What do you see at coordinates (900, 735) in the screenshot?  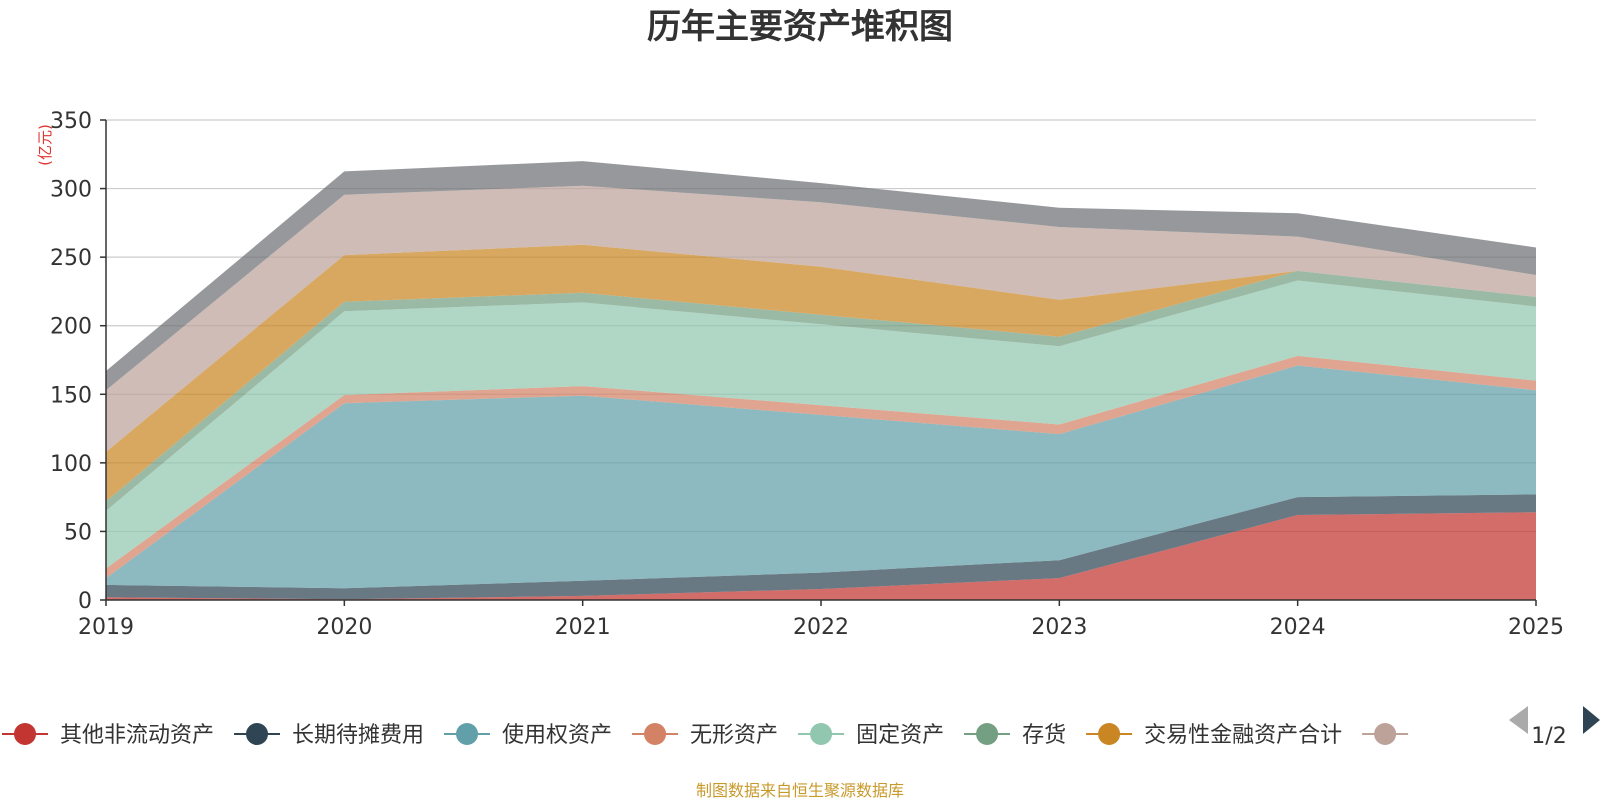 I see `legend-label: 固定资产` at bounding box center [900, 735].